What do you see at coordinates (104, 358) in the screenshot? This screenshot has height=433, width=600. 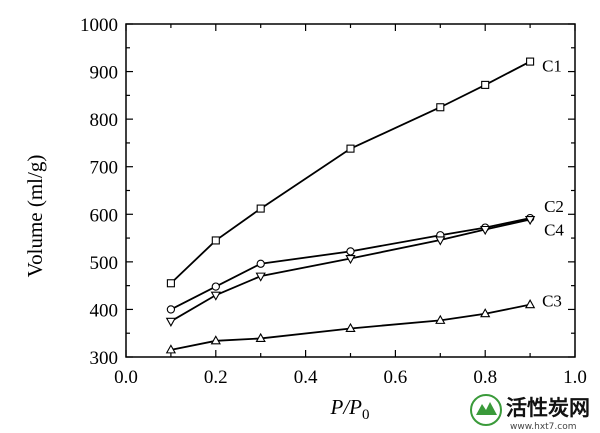 I see `y-tick-label: 300` at bounding box center [104, 358].